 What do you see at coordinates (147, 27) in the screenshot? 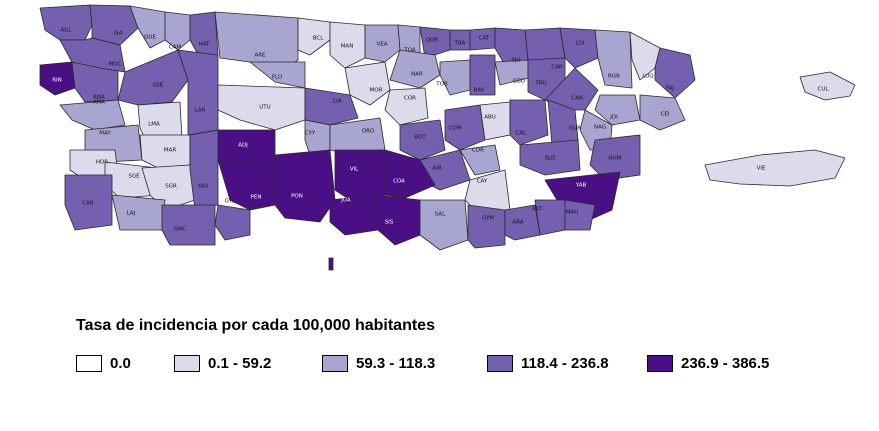
I see `municipality-que` at bounding box center [147, 27].